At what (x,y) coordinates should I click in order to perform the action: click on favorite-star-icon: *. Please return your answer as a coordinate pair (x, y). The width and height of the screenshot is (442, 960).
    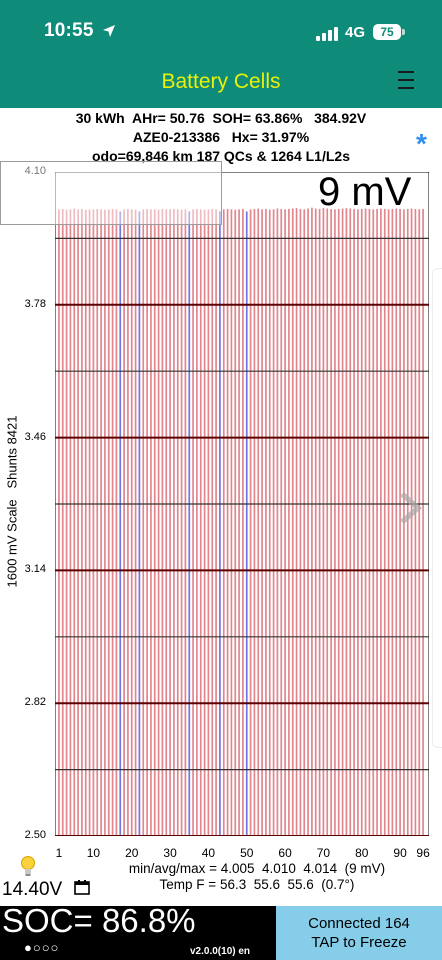
    Looking at the image, I should click on (421, 143).